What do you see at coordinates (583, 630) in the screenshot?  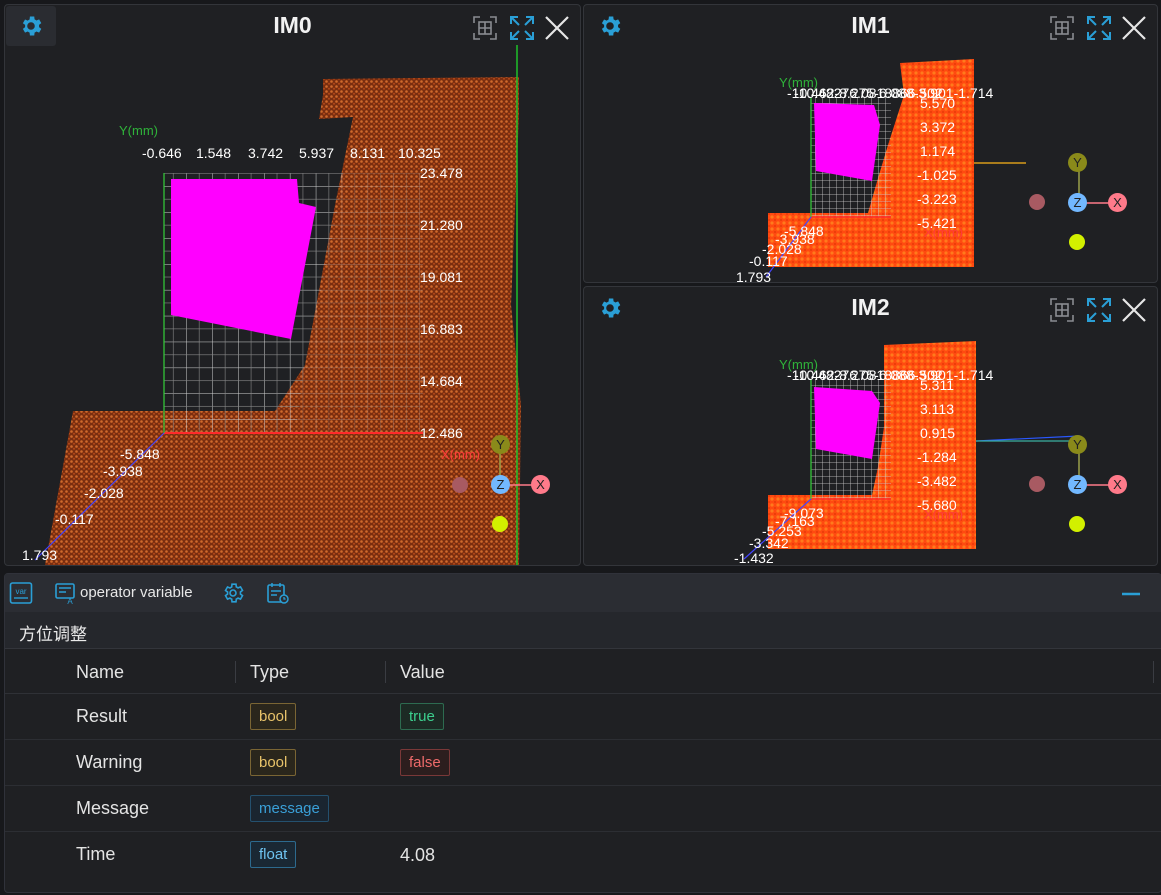 I see `section-header: 方位调整` at bounding box center [583, 630].